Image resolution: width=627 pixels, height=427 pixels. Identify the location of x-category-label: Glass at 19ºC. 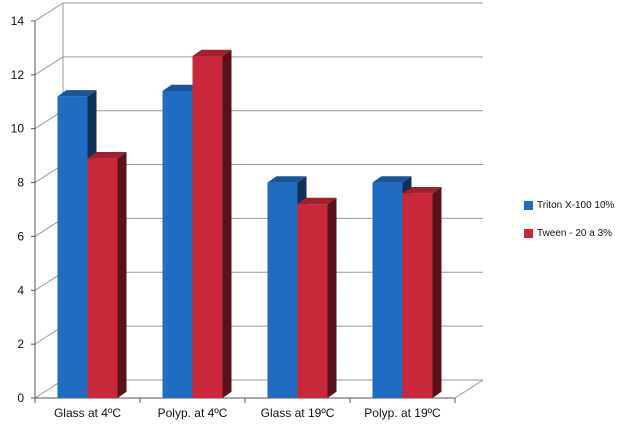
(298, 413).